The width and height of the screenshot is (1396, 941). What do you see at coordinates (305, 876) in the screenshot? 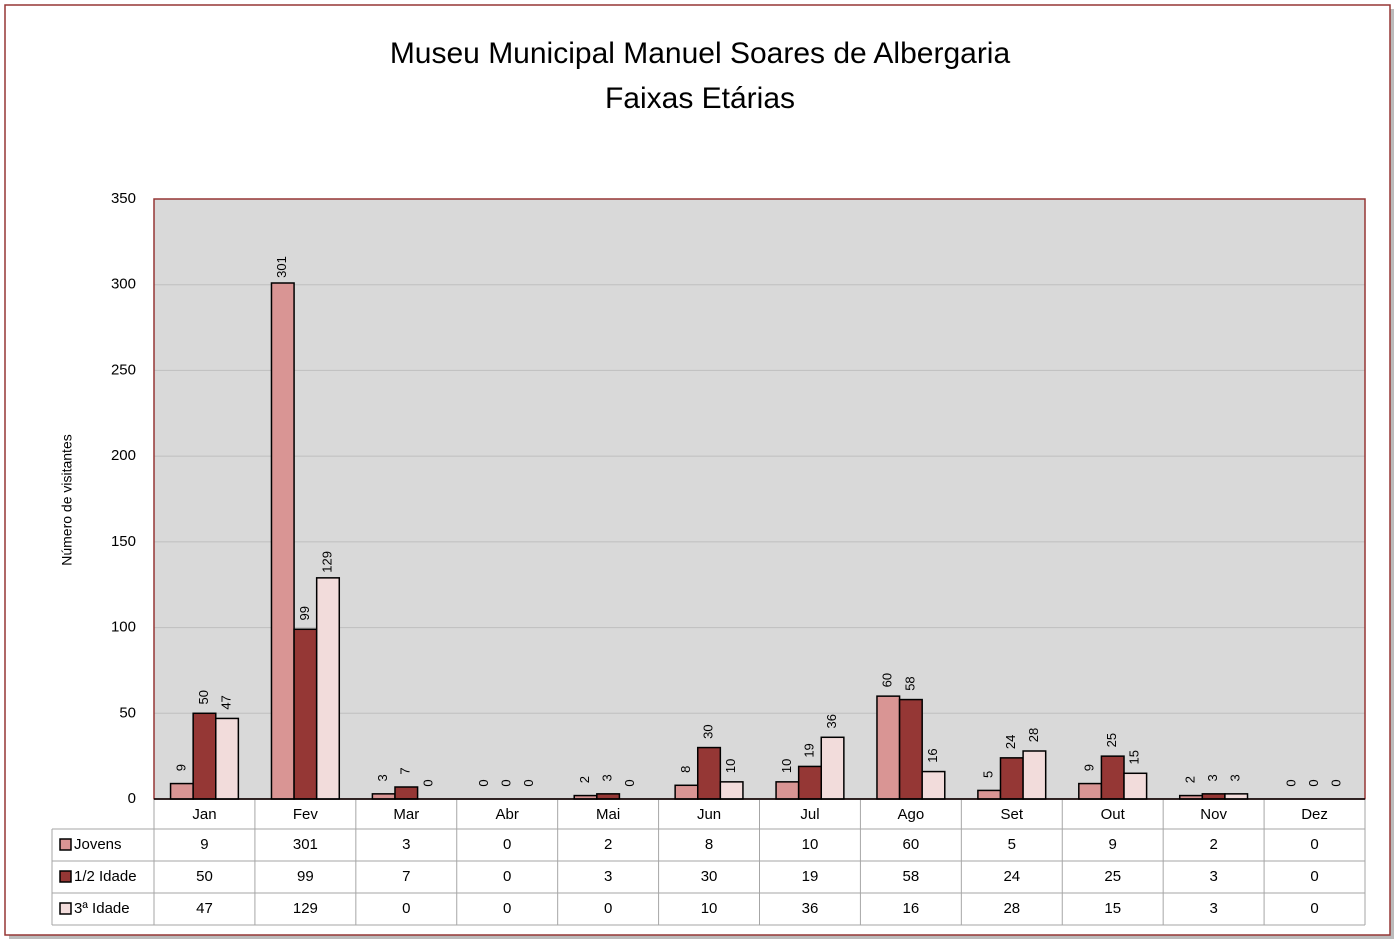
I see `table-value: 99` at bounding box center [305, 876].